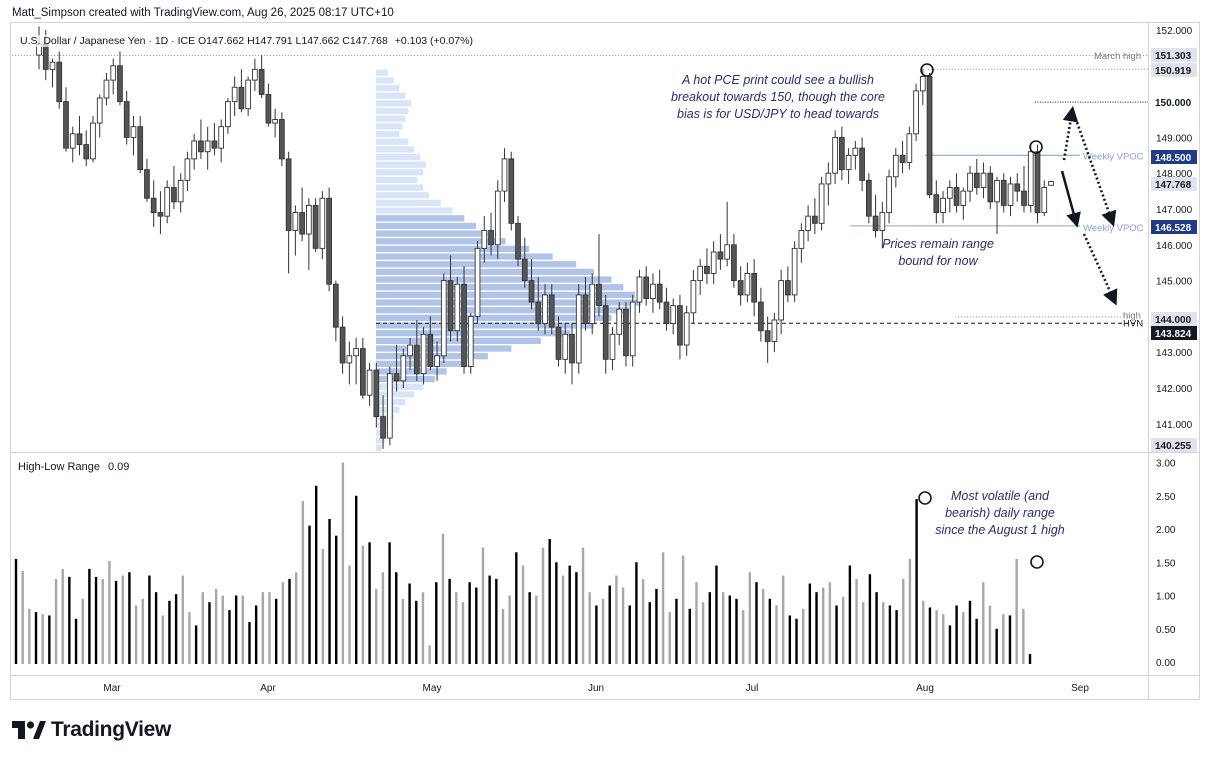 Image resolution: width=1210 pixels, height=761 pixels. I want to click on march-high-label: March high, so click(1117, 56).